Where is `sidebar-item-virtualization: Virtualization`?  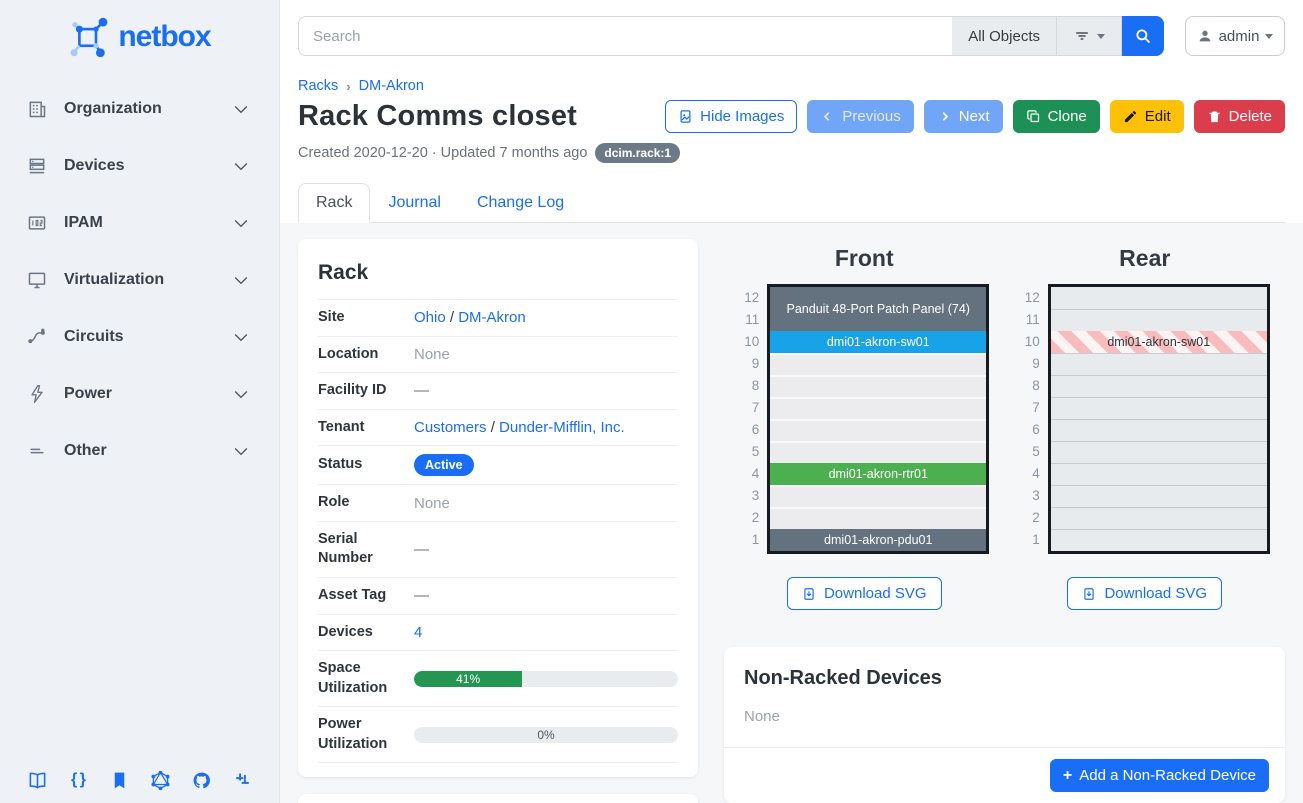
sidebar-item-virtualization: Virtualization is located at coordinates (139, 279).